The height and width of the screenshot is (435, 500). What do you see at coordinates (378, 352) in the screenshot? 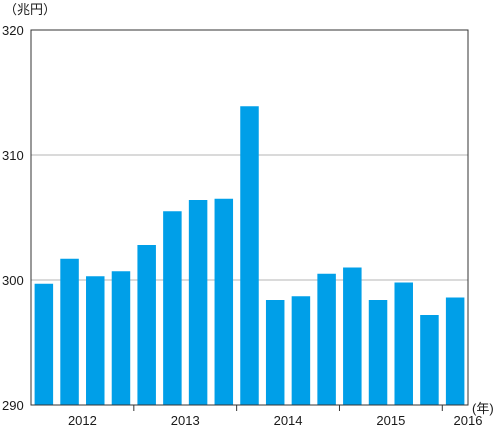
I see `bar-2015Q2` at bounding box center [378, 352].